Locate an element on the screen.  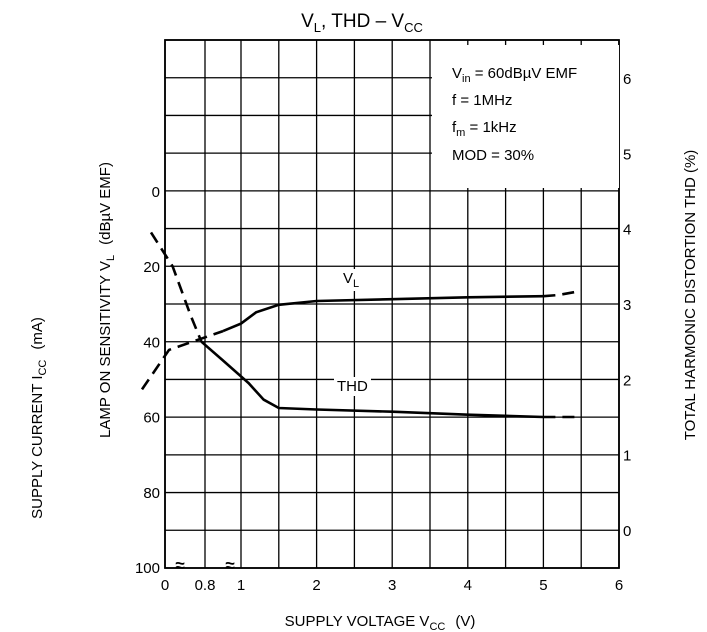
x-tick-label: 3 is located at coordinates (392, 585).